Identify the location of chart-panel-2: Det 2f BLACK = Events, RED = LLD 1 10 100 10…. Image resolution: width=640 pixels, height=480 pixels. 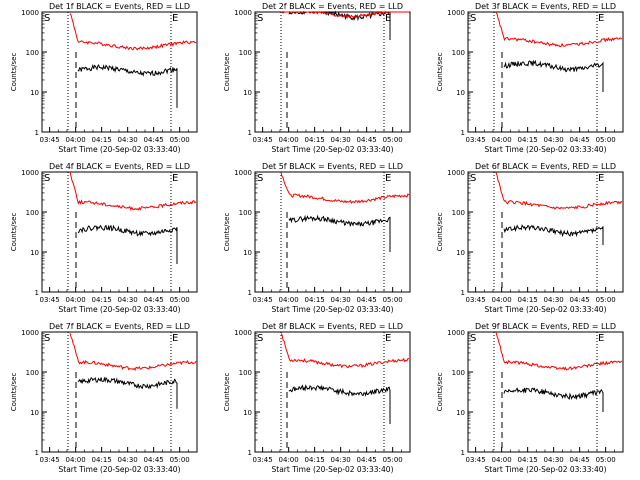
(317, 78).